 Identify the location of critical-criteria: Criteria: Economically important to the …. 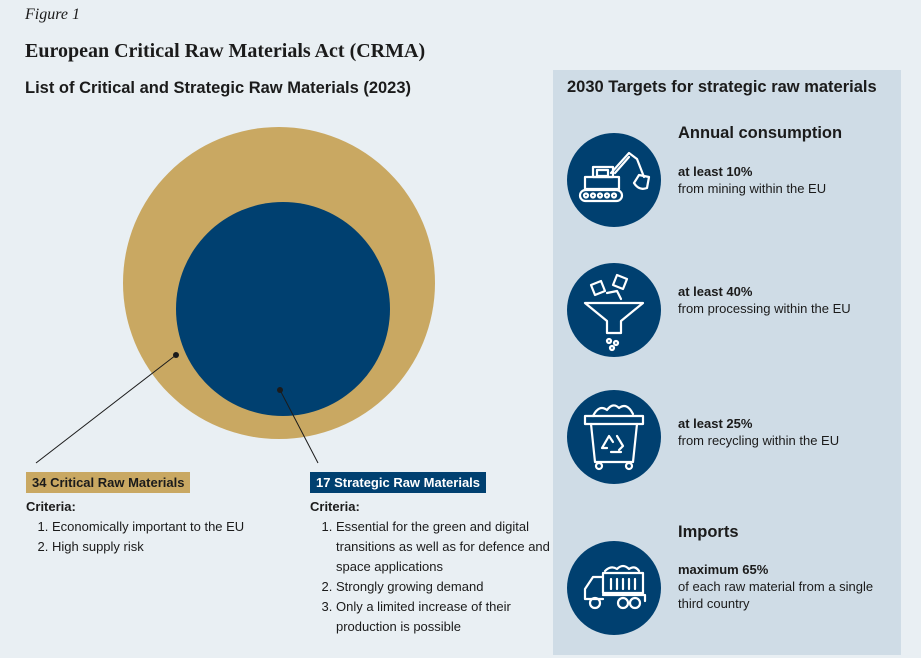
(146, 527).